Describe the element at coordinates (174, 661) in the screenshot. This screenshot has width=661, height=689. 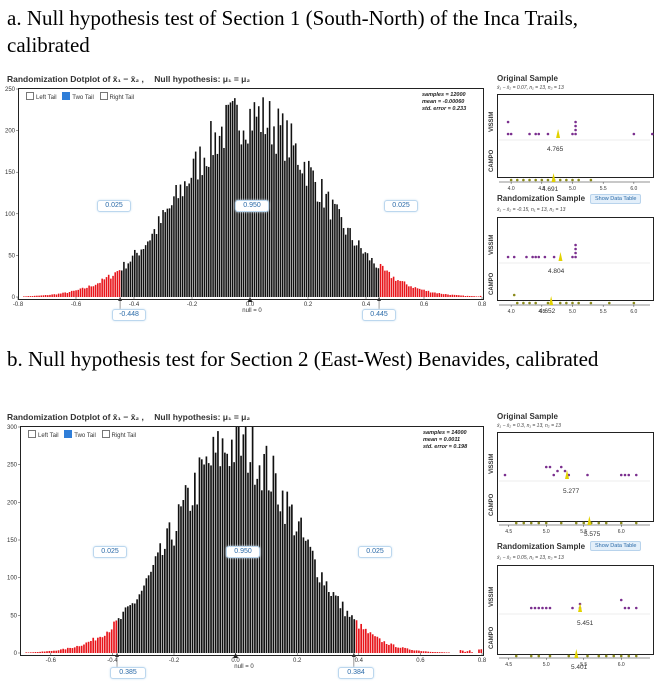
I see `x-tick-label: -0.2` at that location.